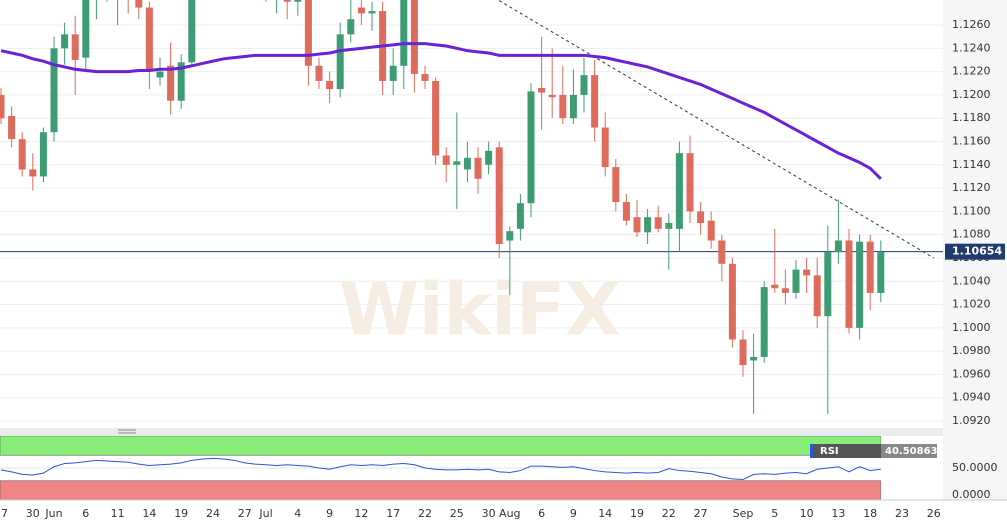 The width and height of the screenshot is (1007, 528). I want to click on y-tick-label: 1.1100, so click(971, 210).